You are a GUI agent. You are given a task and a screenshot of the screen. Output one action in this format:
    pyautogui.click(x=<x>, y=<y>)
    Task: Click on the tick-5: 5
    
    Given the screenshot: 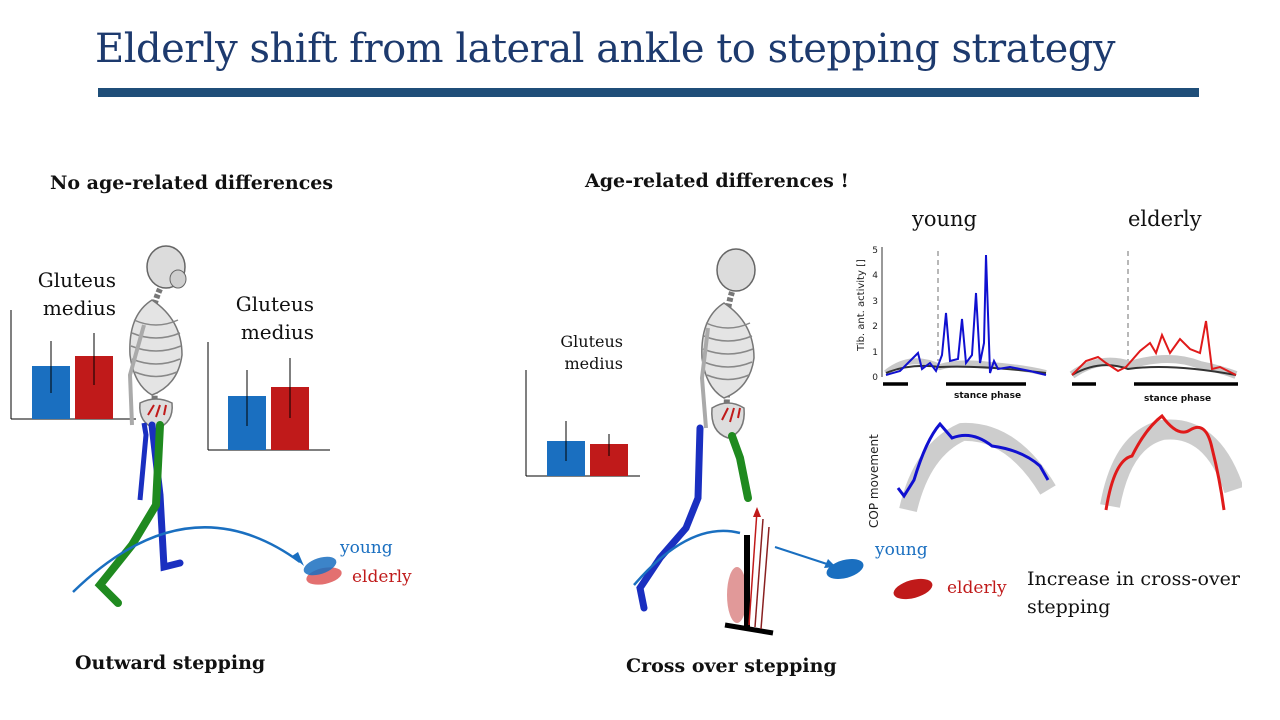 What is the action you would take?
    pyautogui.click(x=875, y=251)
    